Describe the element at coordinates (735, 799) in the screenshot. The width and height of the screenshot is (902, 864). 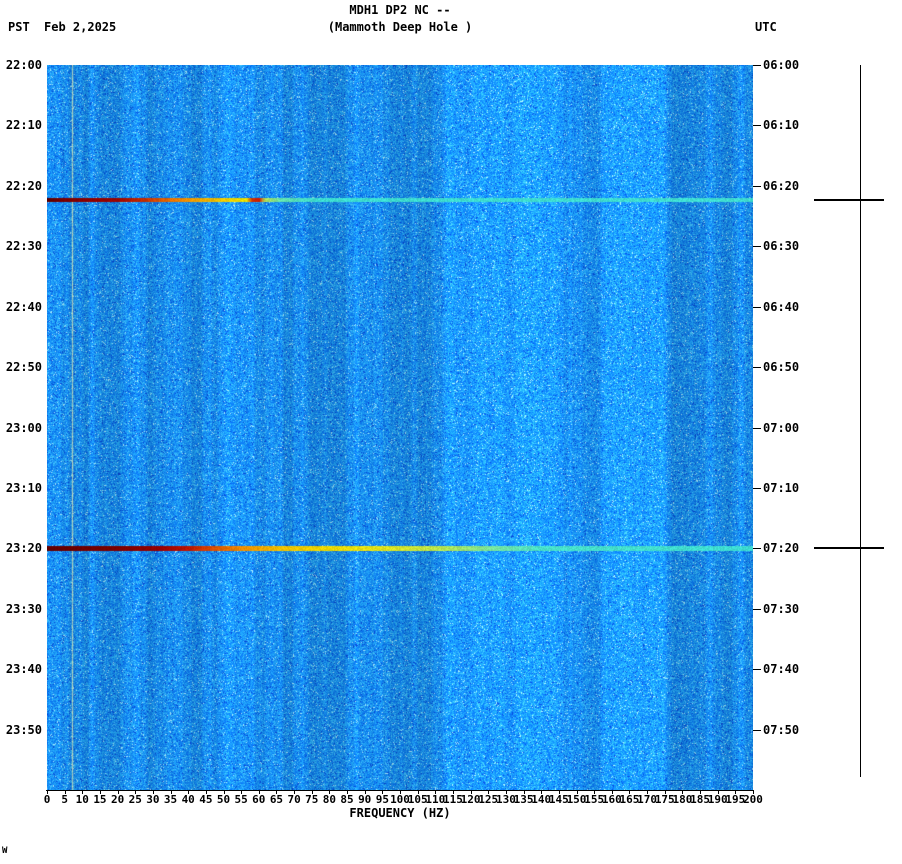
I see `x-axis-tick-label: 195` at that location.